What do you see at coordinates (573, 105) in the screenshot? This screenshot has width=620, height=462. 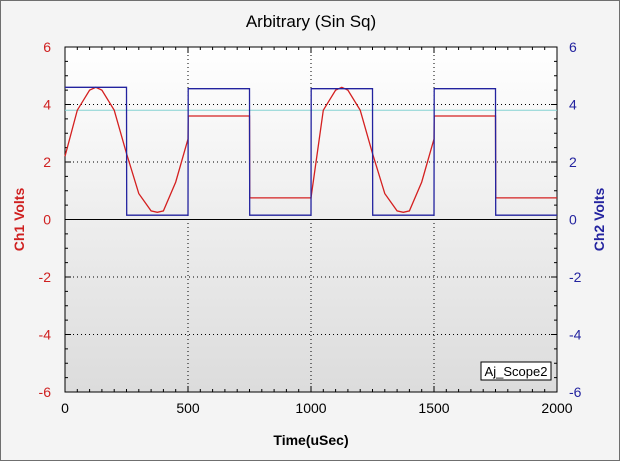 I see `y-right-tick-label: 4` at bounding box center [573, 105].